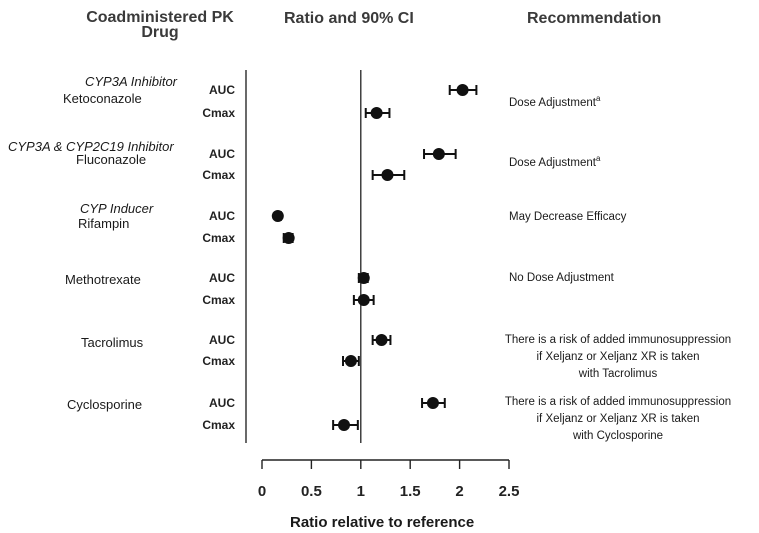 The width and height of the screenshot is (759, 533). Describe the element at coordinates (103, 279) in the screenshot. I see `drug-label-methotrexate: Methotrexate` at that location.